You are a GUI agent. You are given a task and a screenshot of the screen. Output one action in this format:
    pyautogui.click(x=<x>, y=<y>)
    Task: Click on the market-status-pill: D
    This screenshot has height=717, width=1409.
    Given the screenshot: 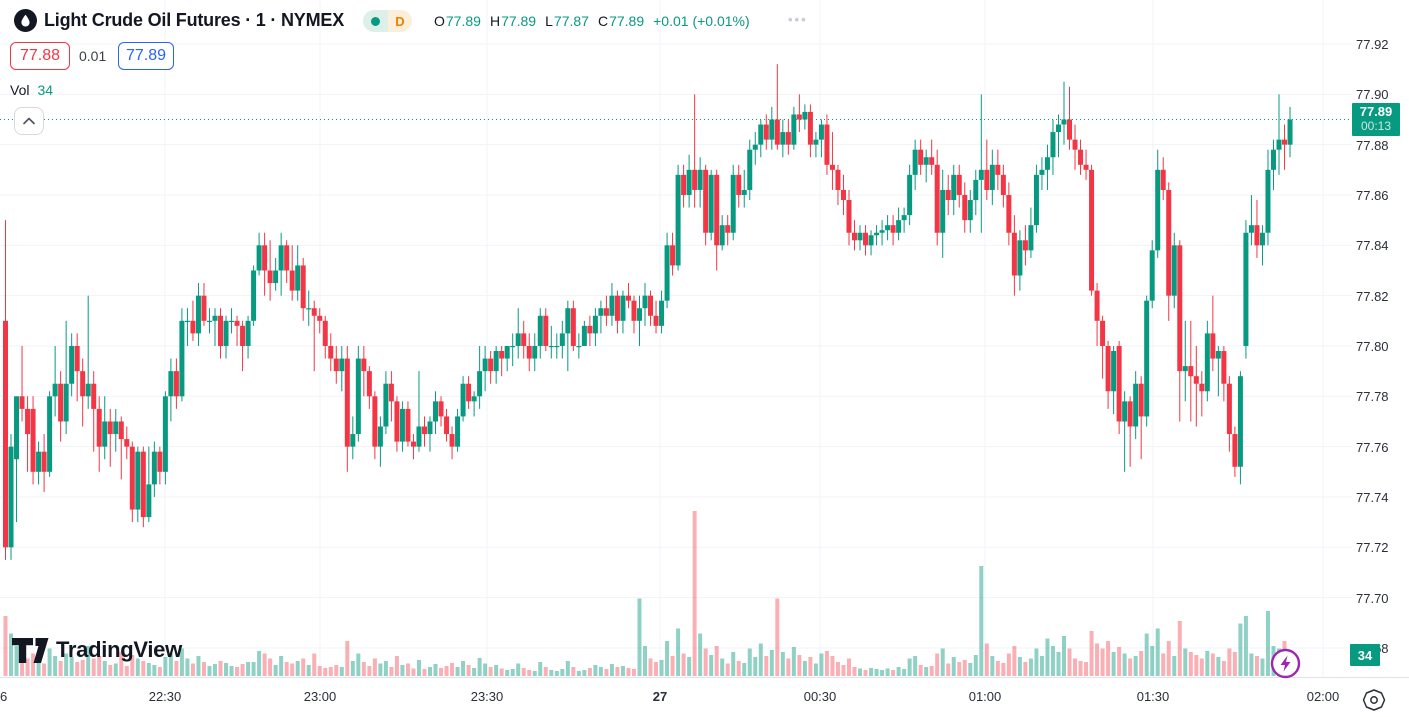 What is the action you would take?
    pyautogui.click(x=387, y=21)
    